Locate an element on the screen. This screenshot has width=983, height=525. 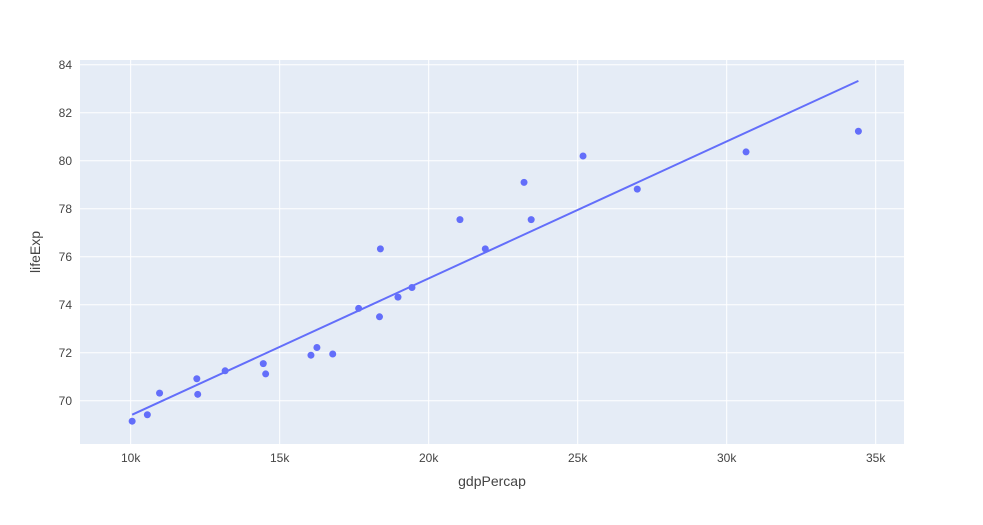
y-tick-label: 80 is located at coordinates (66, 161).